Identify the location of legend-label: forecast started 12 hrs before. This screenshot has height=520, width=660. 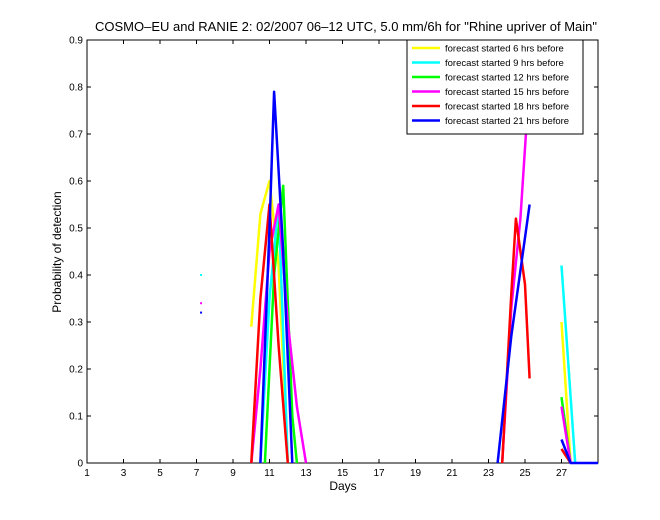
(507, 78).